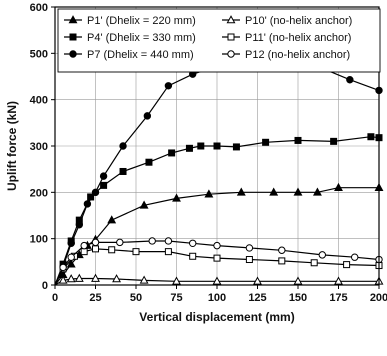 The image size is (387, 356). I want to click on legend-label: P11' (no-helix anchor), so click(298, 38).